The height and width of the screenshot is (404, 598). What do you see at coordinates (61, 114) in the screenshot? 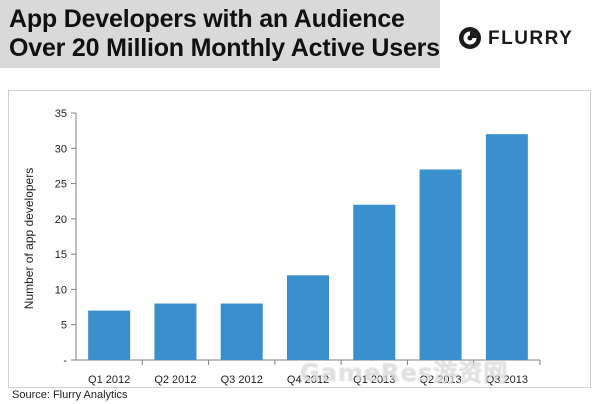
I see `y-tick-label: 35` at bounding box center [61, 114].